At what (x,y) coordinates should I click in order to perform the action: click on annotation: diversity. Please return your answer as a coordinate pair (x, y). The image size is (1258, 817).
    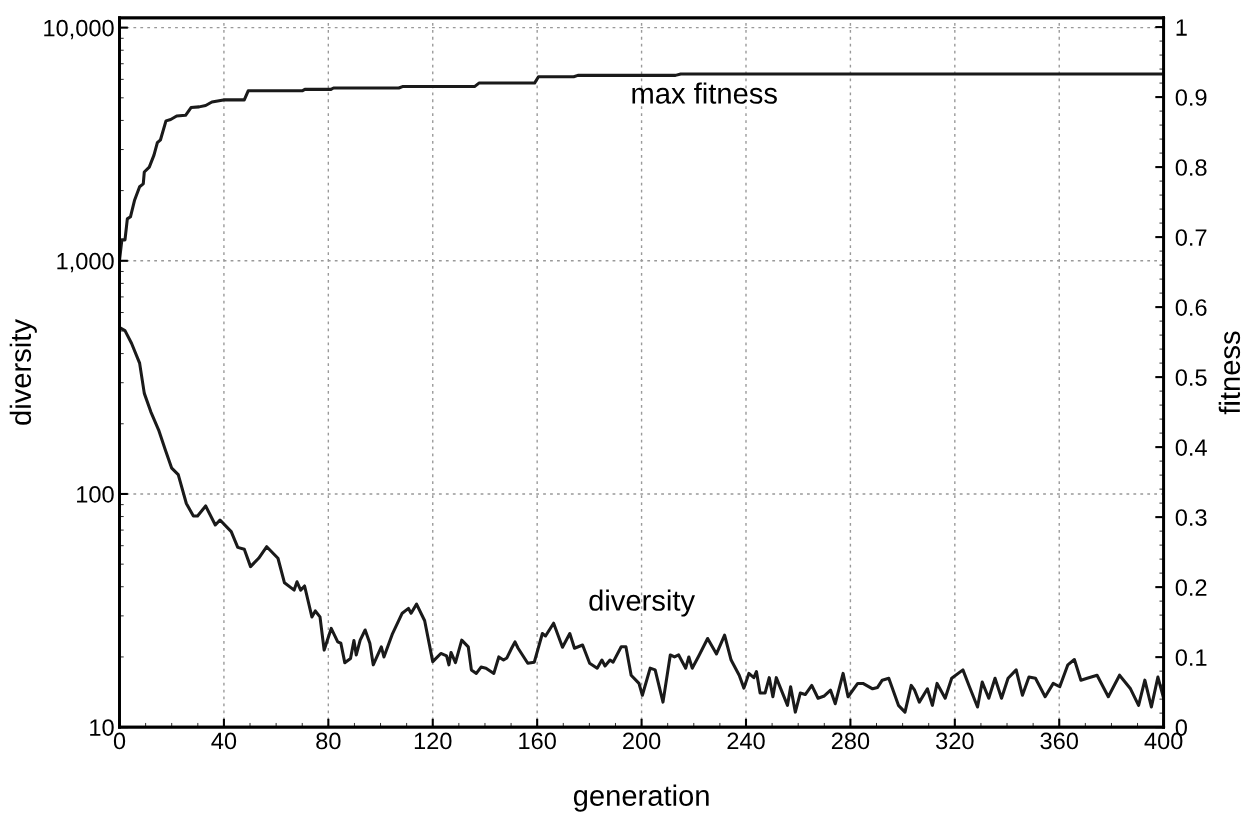
    Looking at the image, I should click on (642, 603).